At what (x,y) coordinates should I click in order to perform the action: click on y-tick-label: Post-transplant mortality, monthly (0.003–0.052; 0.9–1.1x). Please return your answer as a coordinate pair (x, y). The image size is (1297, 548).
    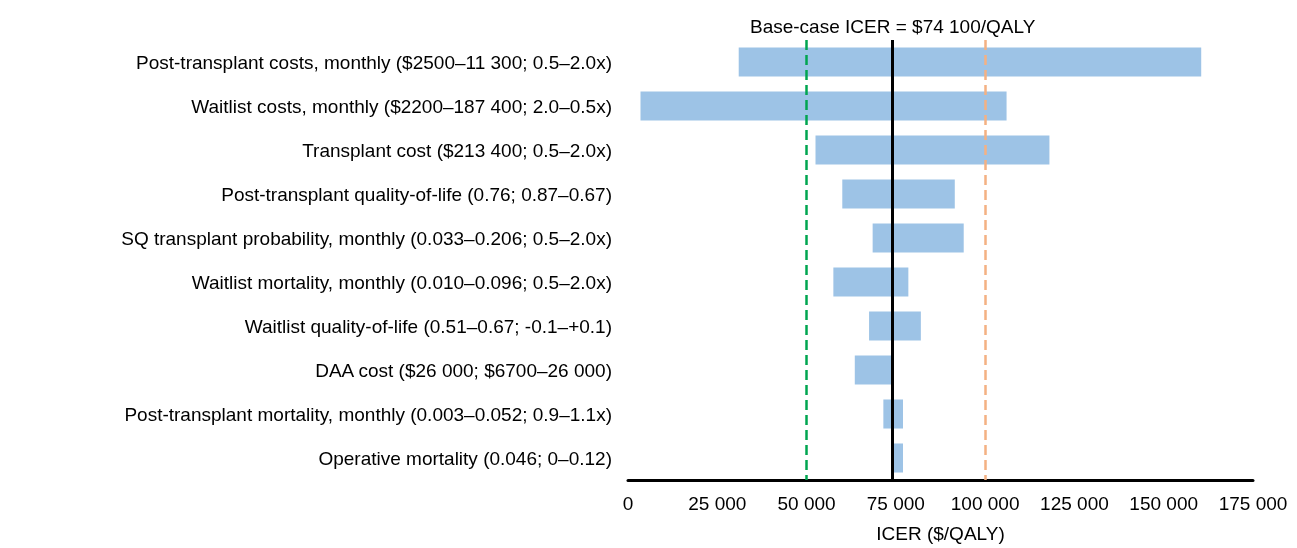
    Looking at the image, I should click on (368, 414).